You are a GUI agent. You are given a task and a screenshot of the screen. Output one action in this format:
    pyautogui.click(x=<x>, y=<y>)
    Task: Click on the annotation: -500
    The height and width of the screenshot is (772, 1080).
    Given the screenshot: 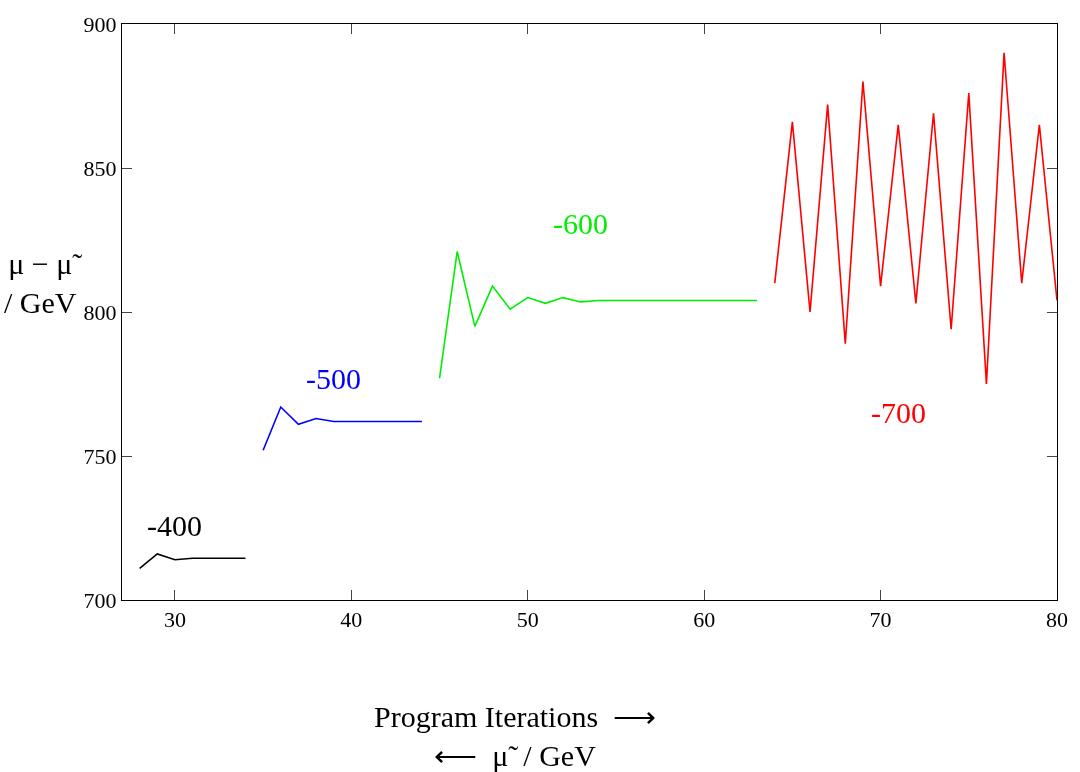 What is the action you would take?
    pyautogui.click(x=333, y=378)
    